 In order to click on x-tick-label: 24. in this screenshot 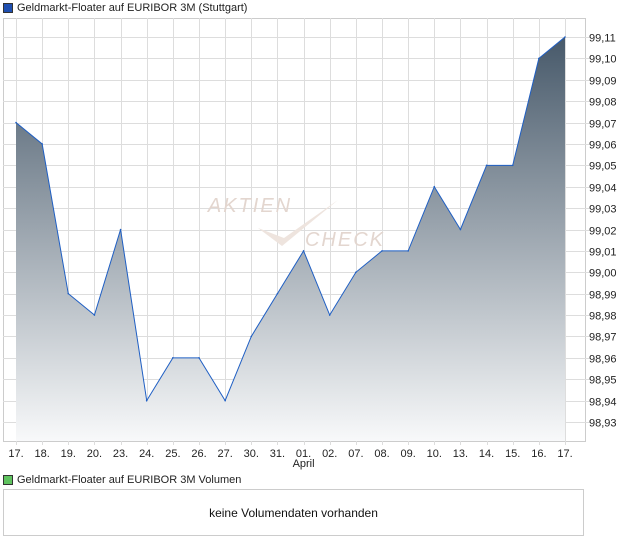, I will do `click(146, 454)`.